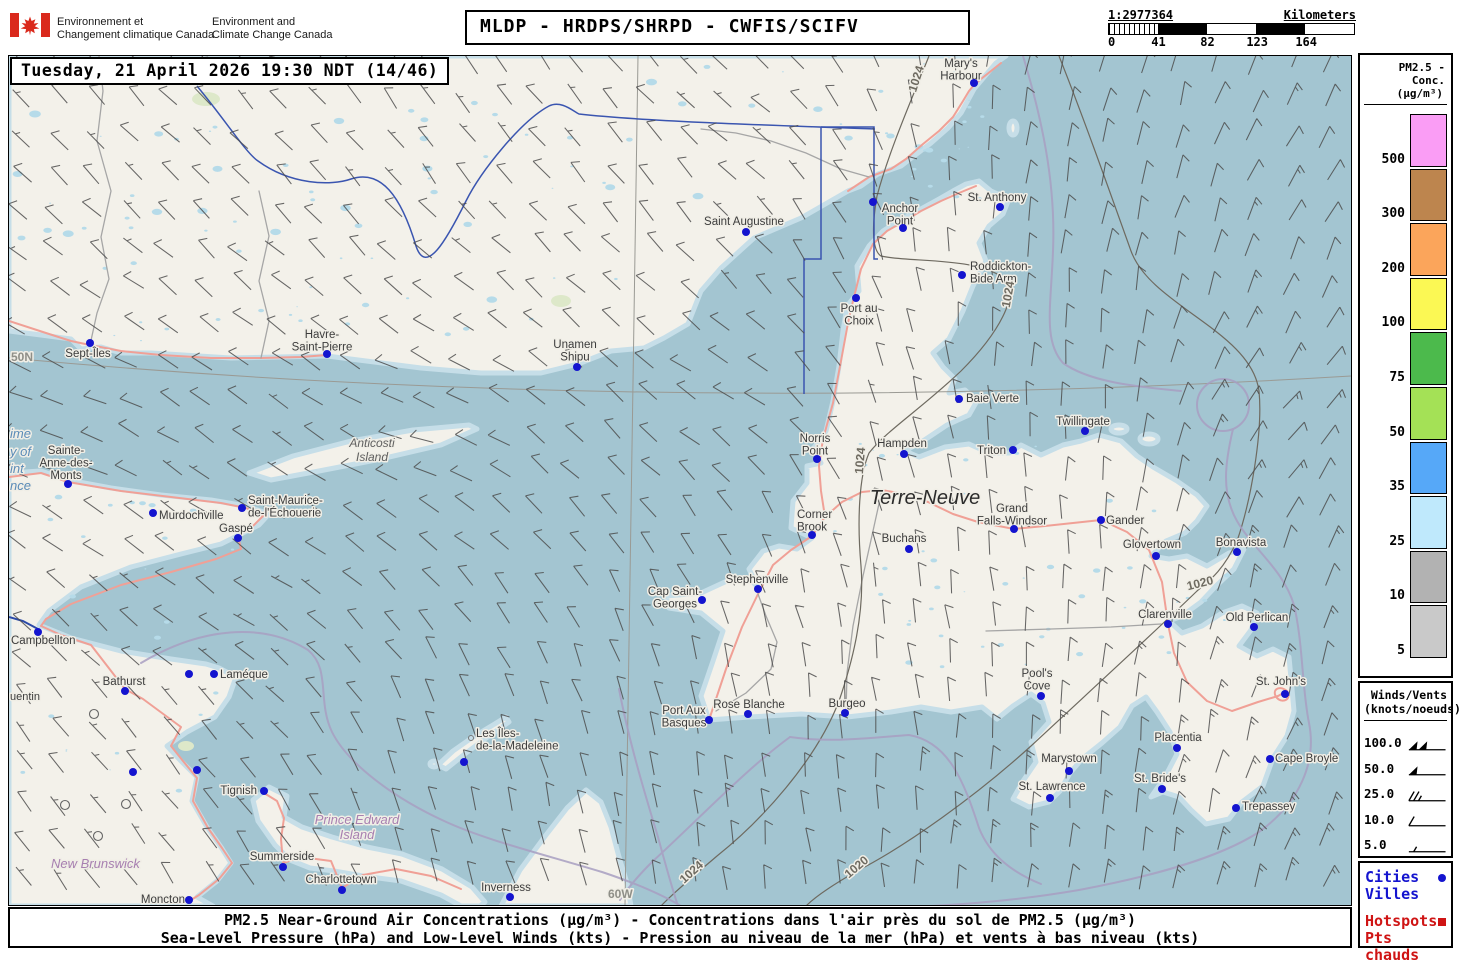 The width and height of the screenshot is (1460, 964). Describe the element at coordinates (1329, 29) in the screenshot. I see `scale-segment` at that location.